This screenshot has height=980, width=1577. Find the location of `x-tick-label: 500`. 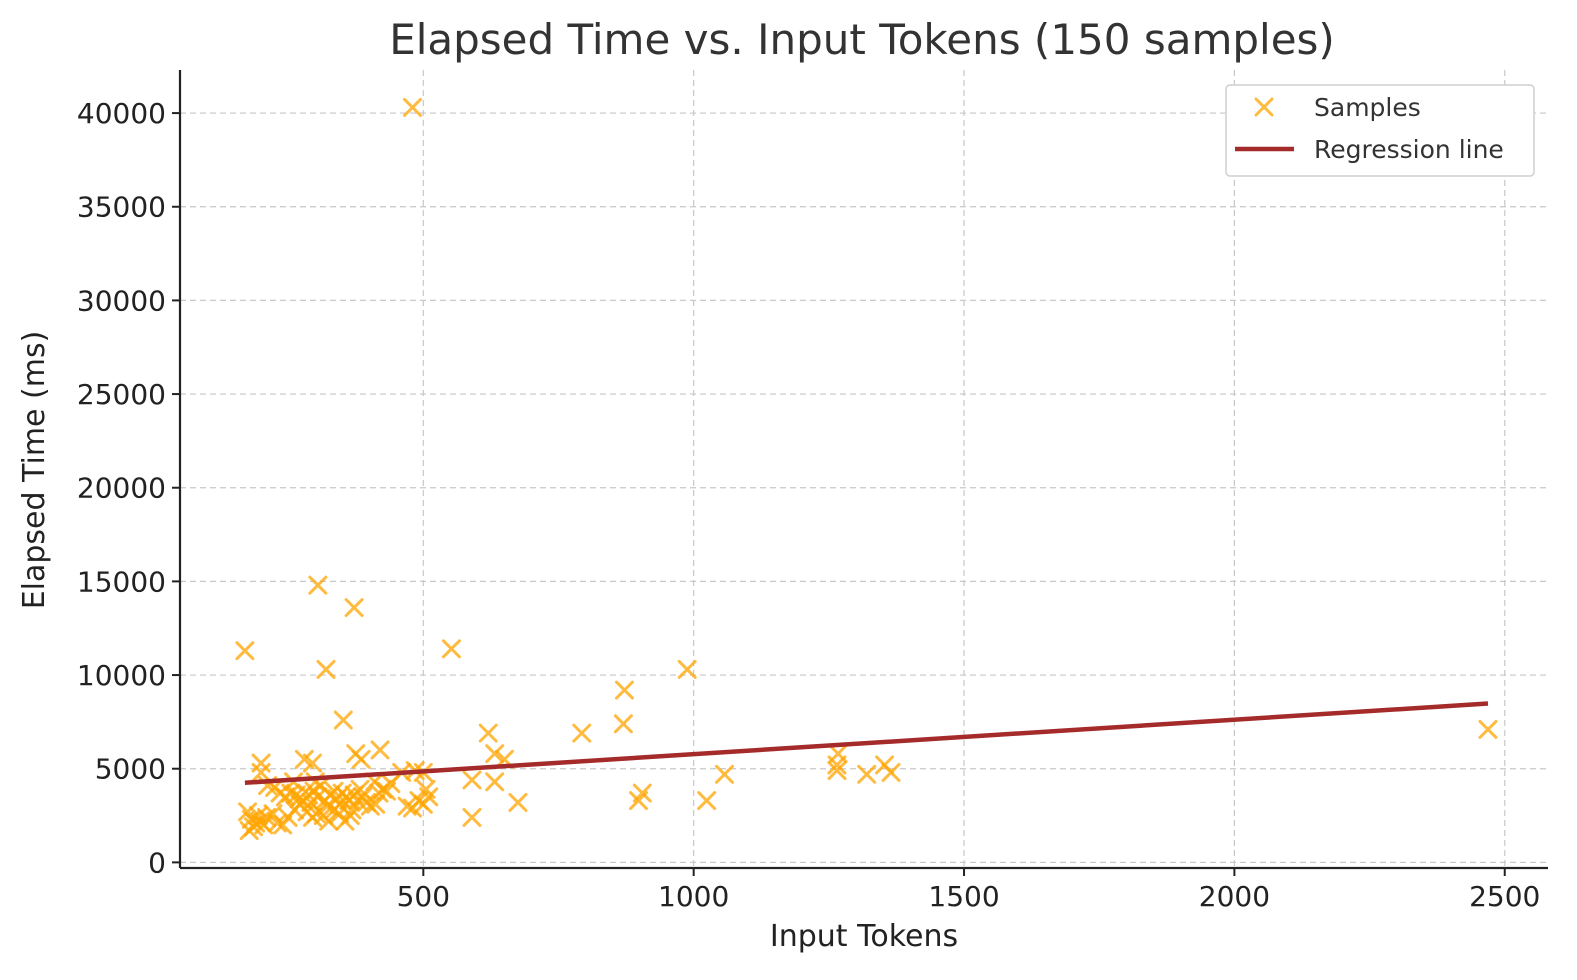

x-tick-label: 500 is located at coordinates (423, 896).